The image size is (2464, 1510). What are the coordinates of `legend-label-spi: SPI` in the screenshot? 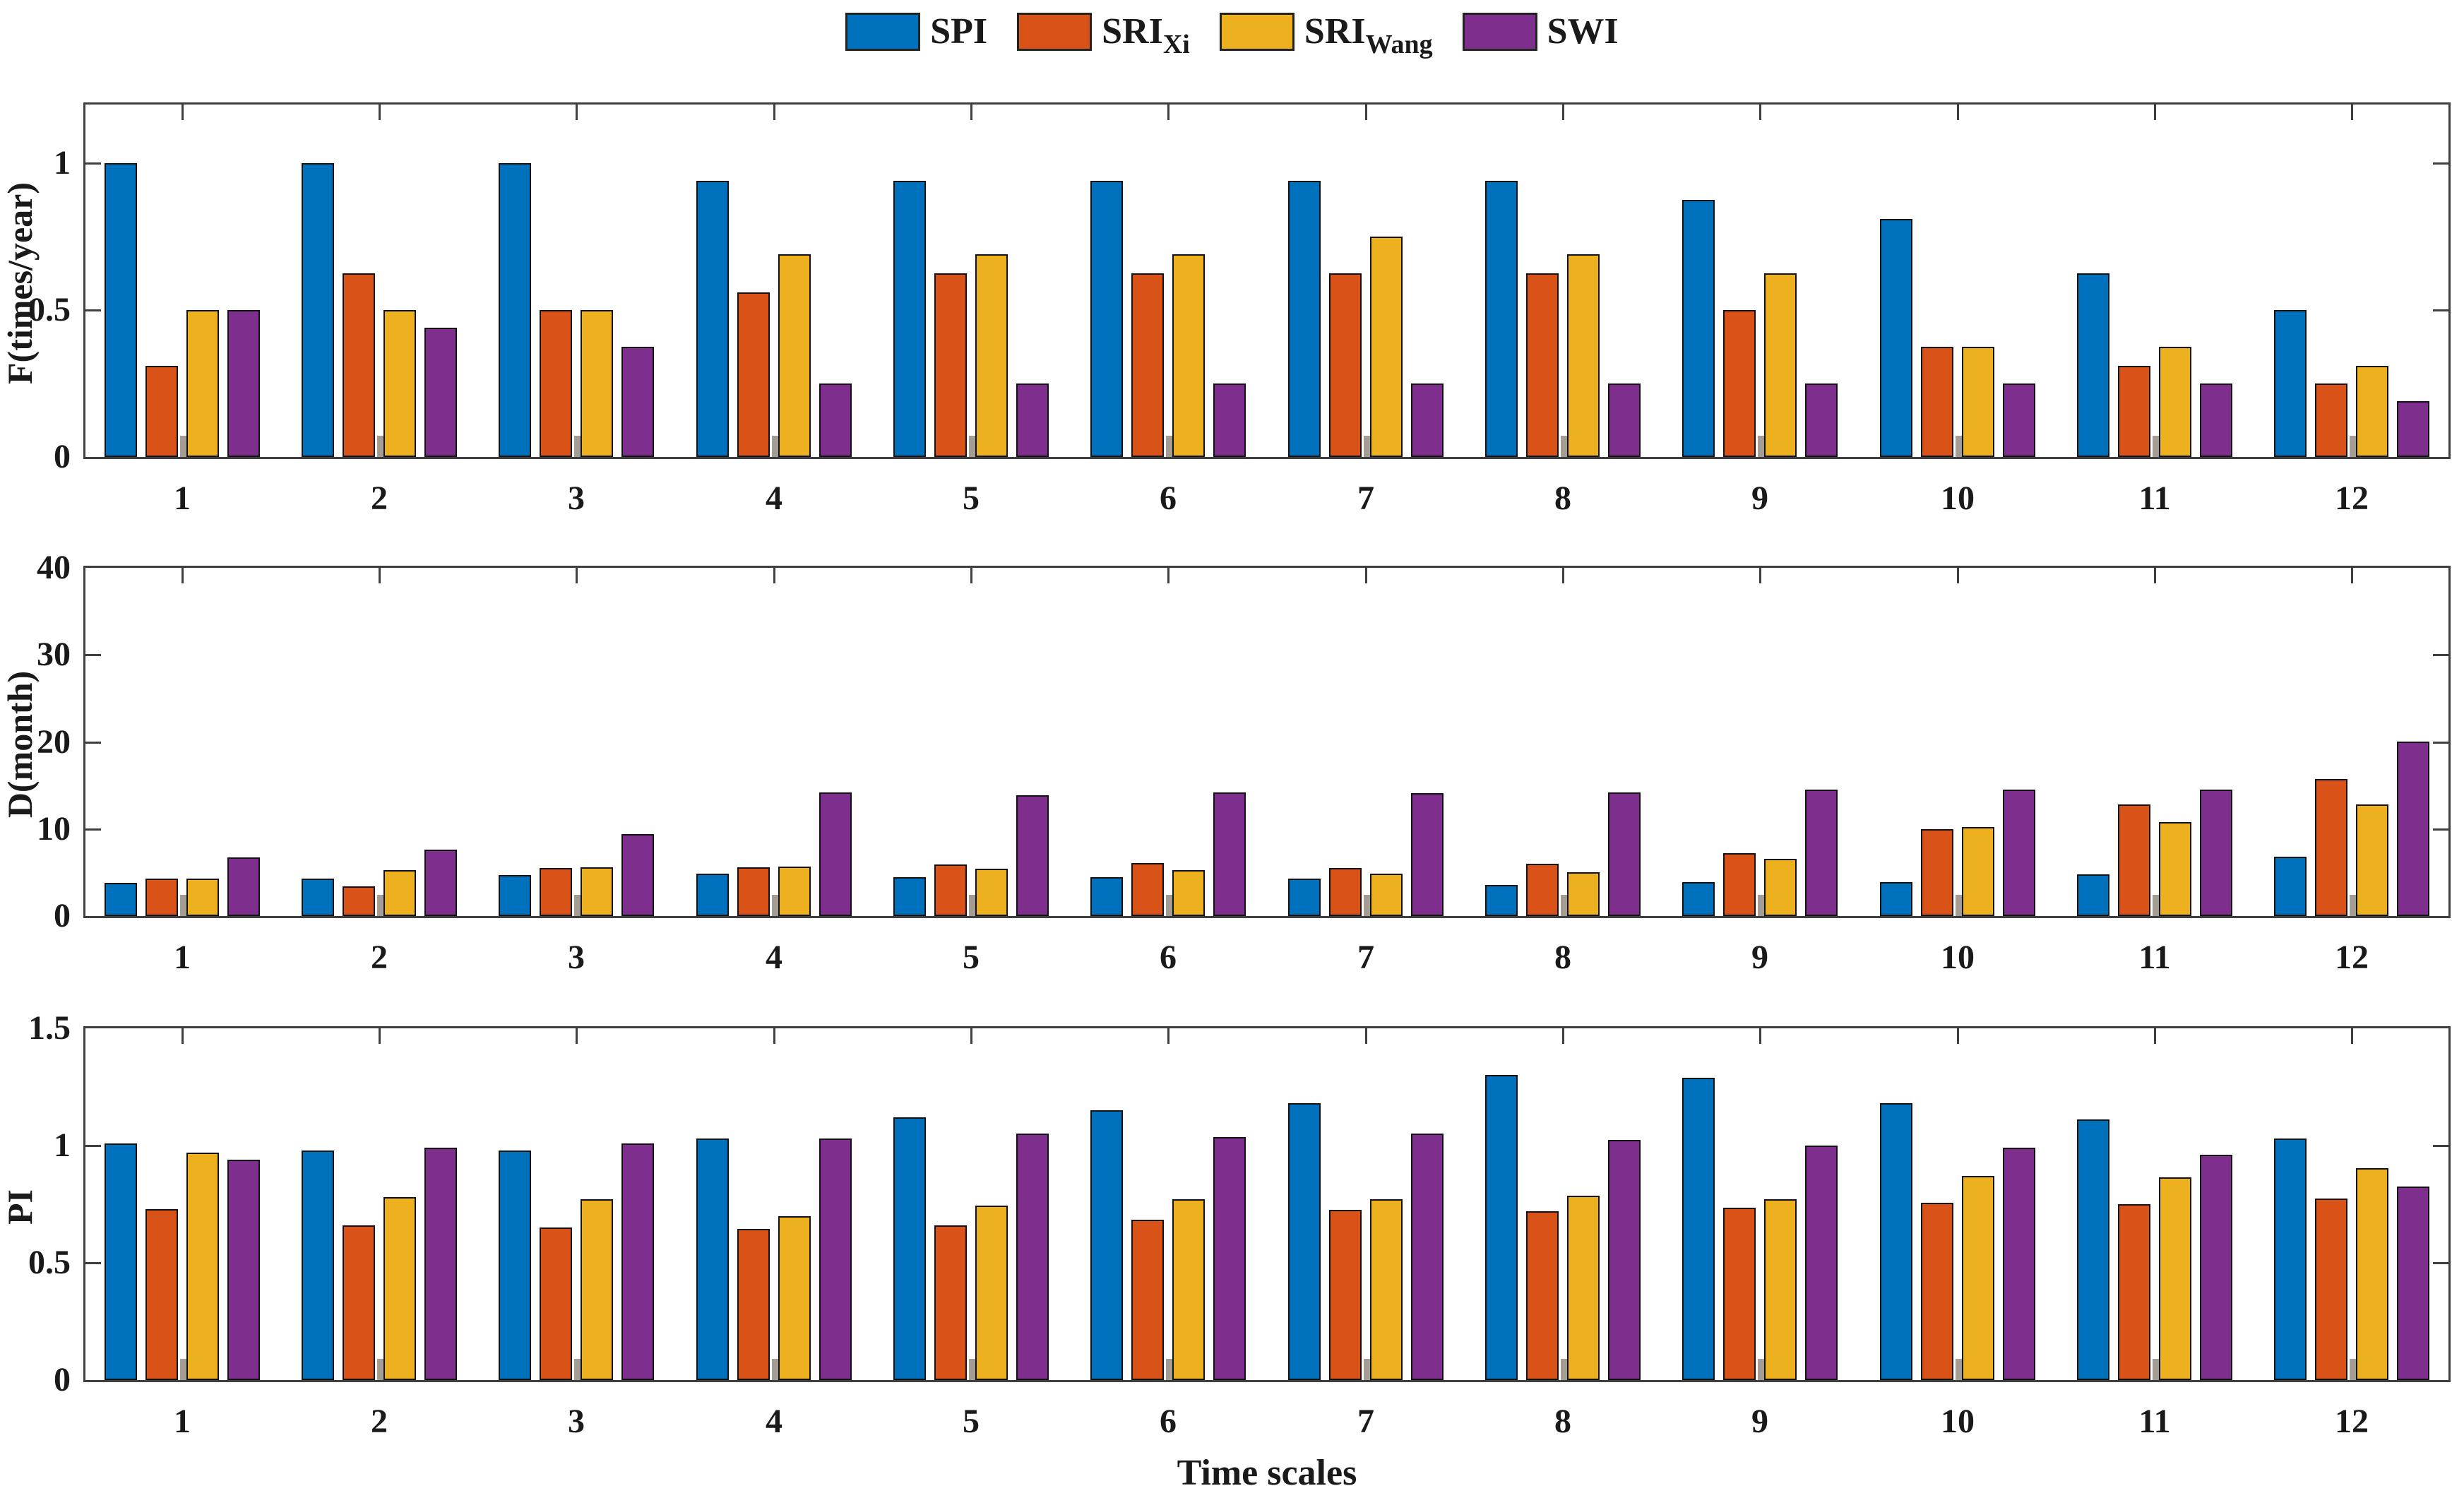 It's located at (959, 32).